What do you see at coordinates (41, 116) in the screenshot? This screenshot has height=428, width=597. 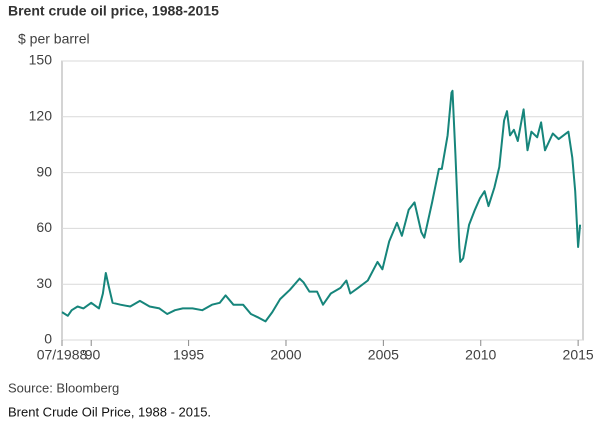 I see `y-tick-label: 120` at bounding box center [41, 116].